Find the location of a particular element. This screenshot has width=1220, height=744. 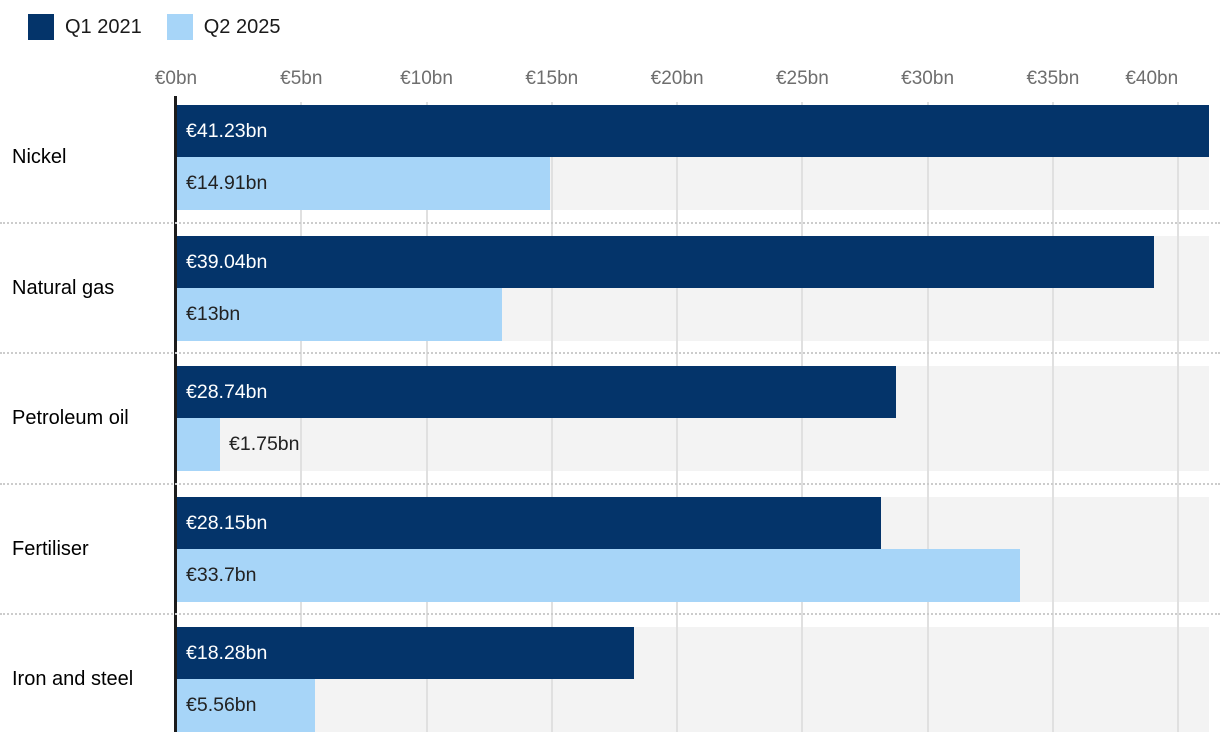

legend-item-q2-2025: Q2 2025 is located at coordinates (223, 27).